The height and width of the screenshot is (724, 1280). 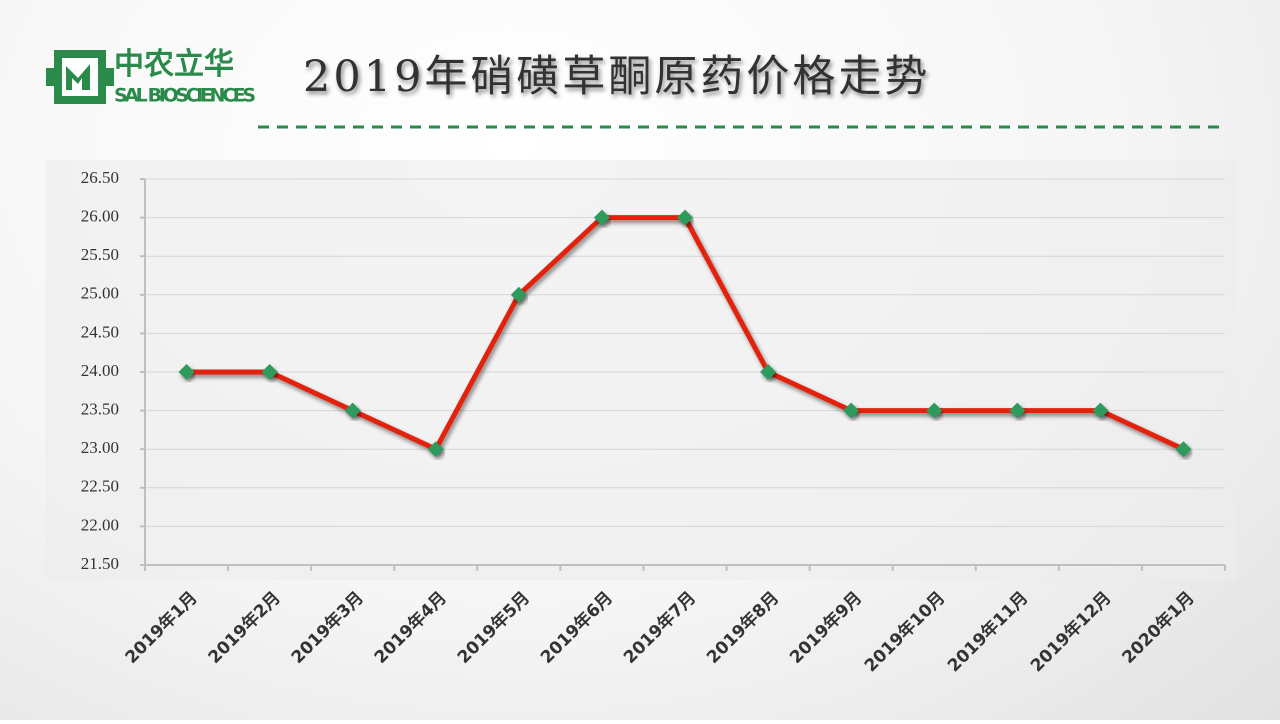 What do you see at coordinates (659, 627) in the screenshot?
I see `x-tick-label: 2019年7月` at bounding box center [659, 627].